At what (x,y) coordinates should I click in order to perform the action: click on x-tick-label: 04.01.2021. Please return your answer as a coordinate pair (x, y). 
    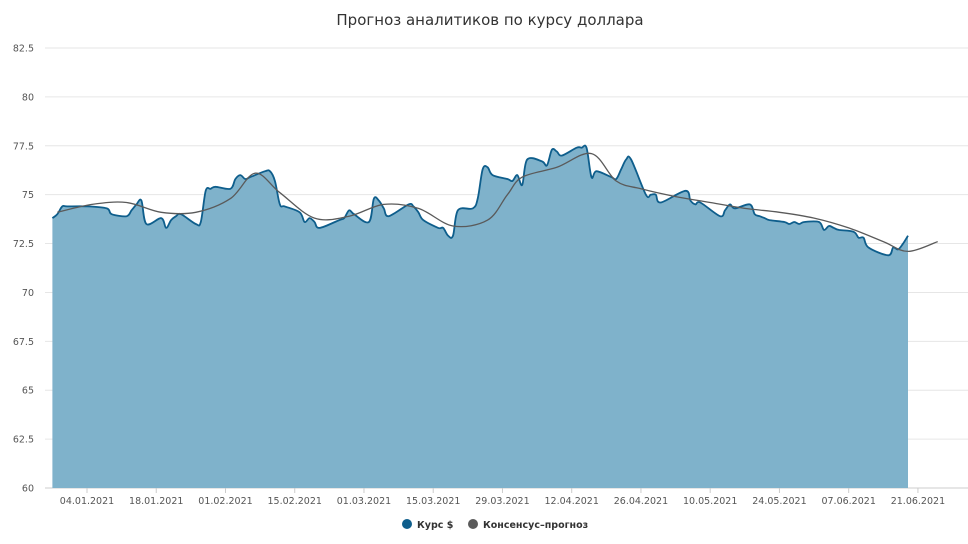
    Looking at the image, I should click on (87, 501).